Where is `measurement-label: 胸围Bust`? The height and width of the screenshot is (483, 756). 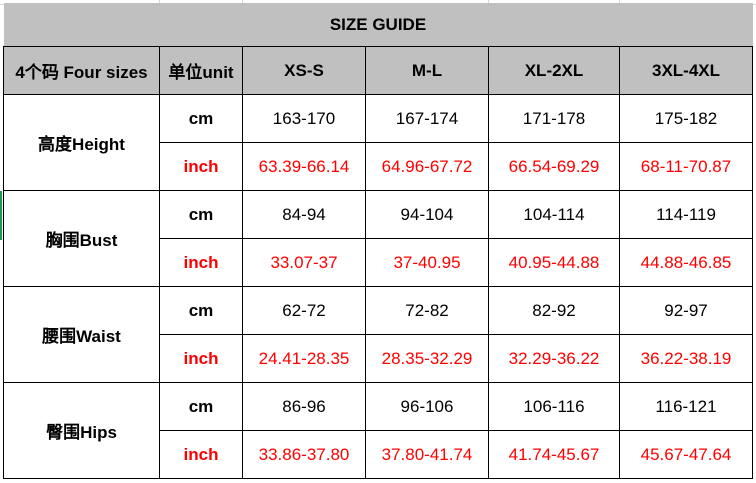
measurement-label: 胸围Bust is located at coordinates (81, 238).